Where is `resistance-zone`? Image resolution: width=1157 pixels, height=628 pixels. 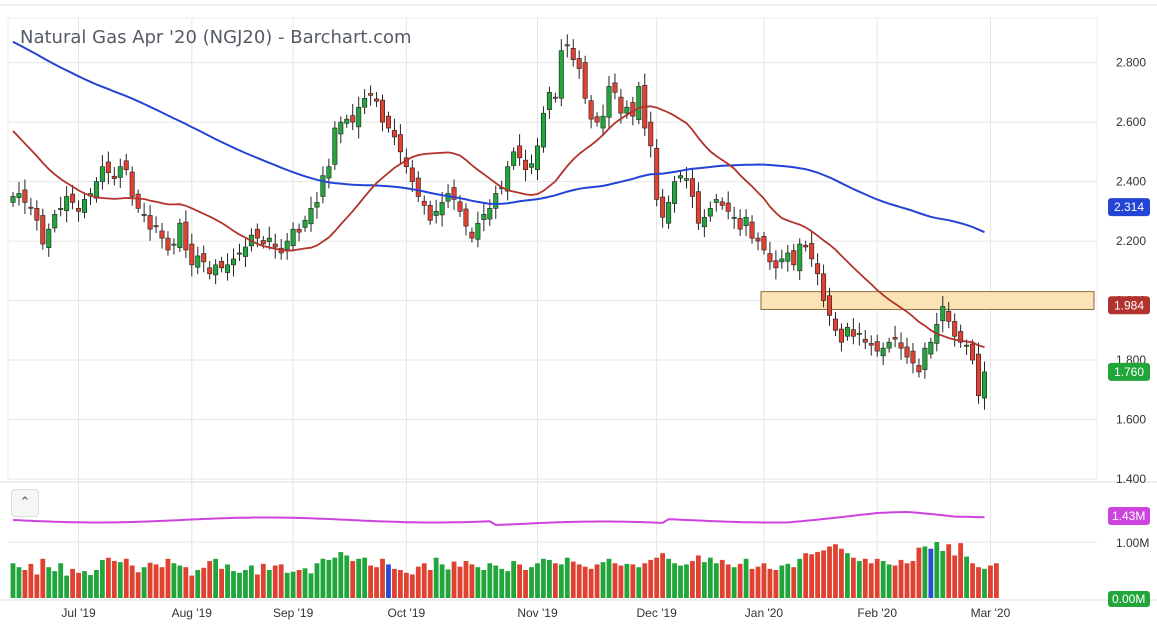
resistance-zone is located at coordinates (927, 300).